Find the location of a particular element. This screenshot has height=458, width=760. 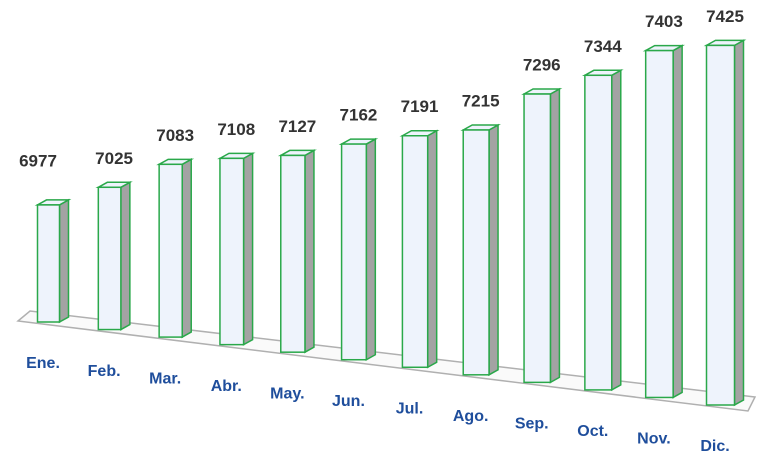

data-label: 7162 is located at coordinates (359, 115).